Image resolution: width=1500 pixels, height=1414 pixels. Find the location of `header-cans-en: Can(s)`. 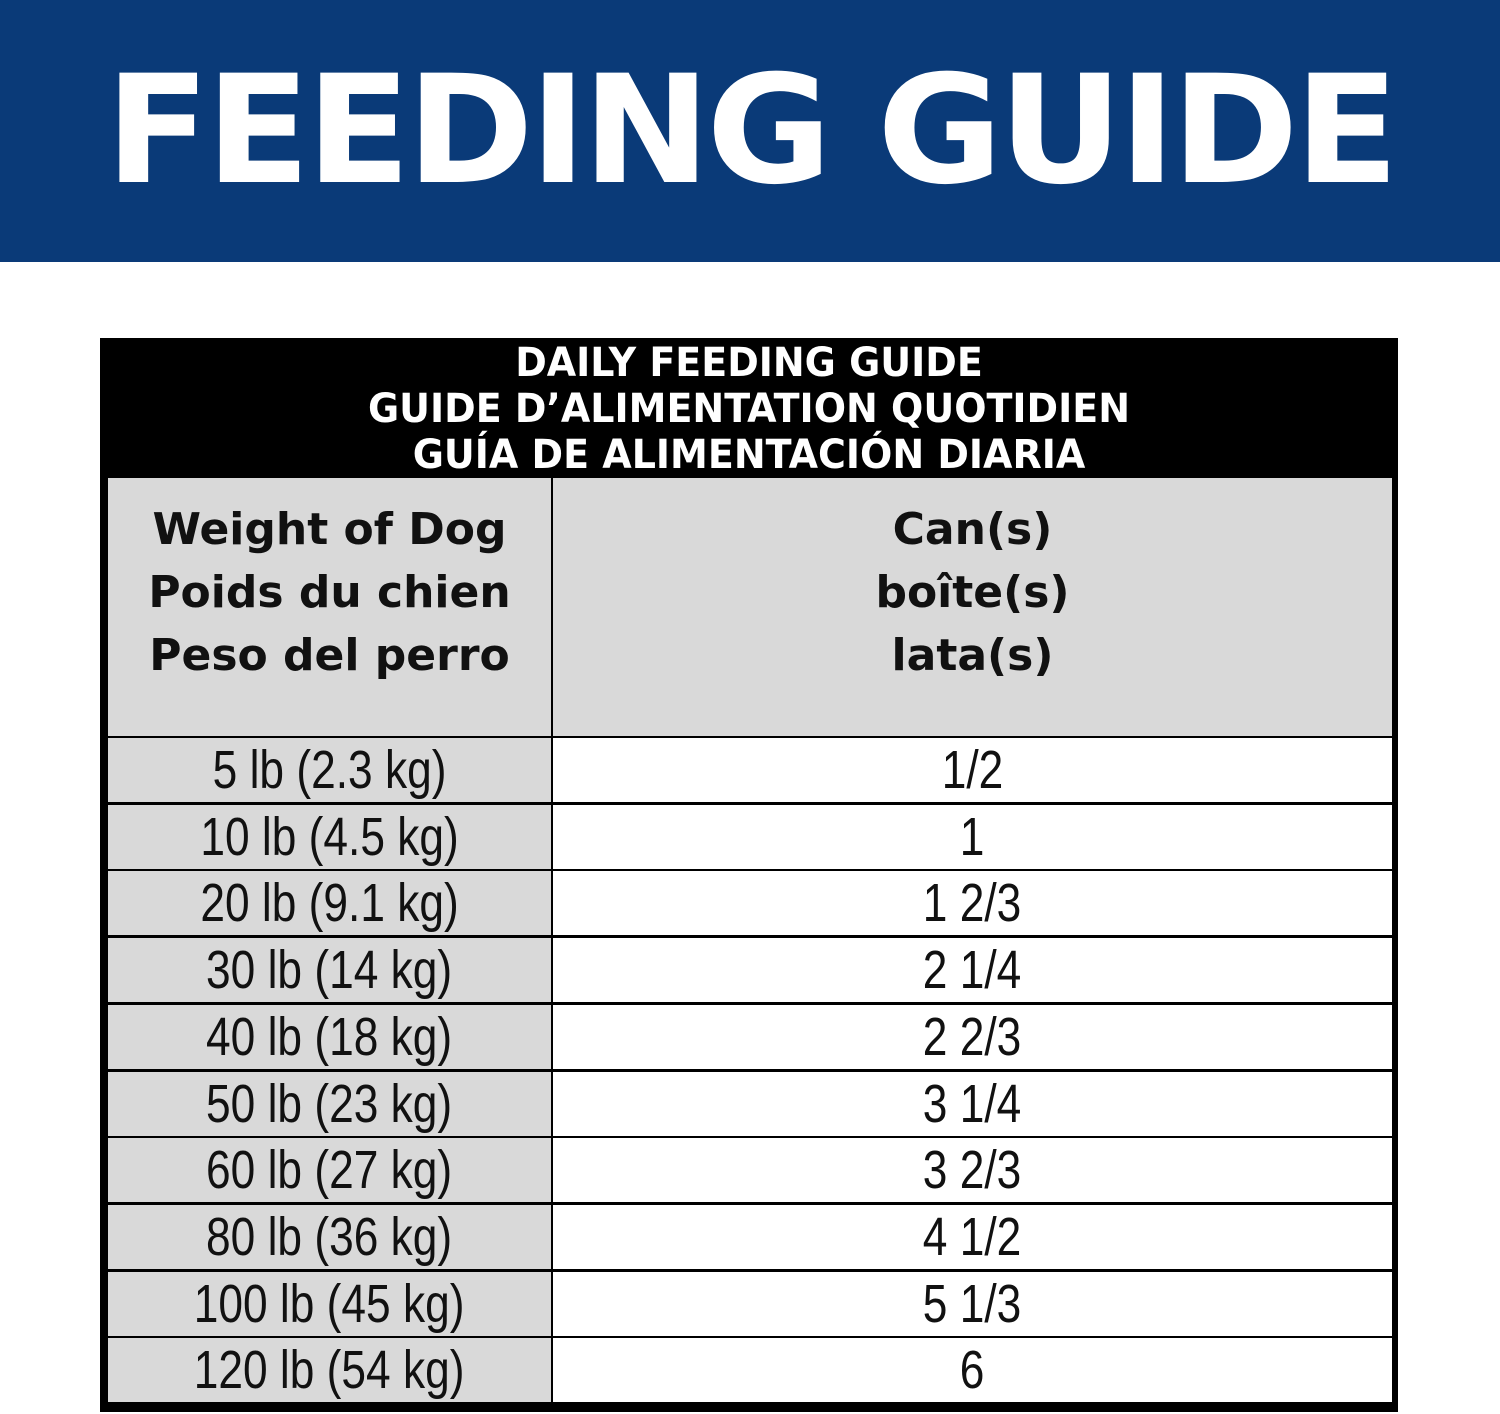

header-cans-en: Can(s) is located at coordinates (972, 529).